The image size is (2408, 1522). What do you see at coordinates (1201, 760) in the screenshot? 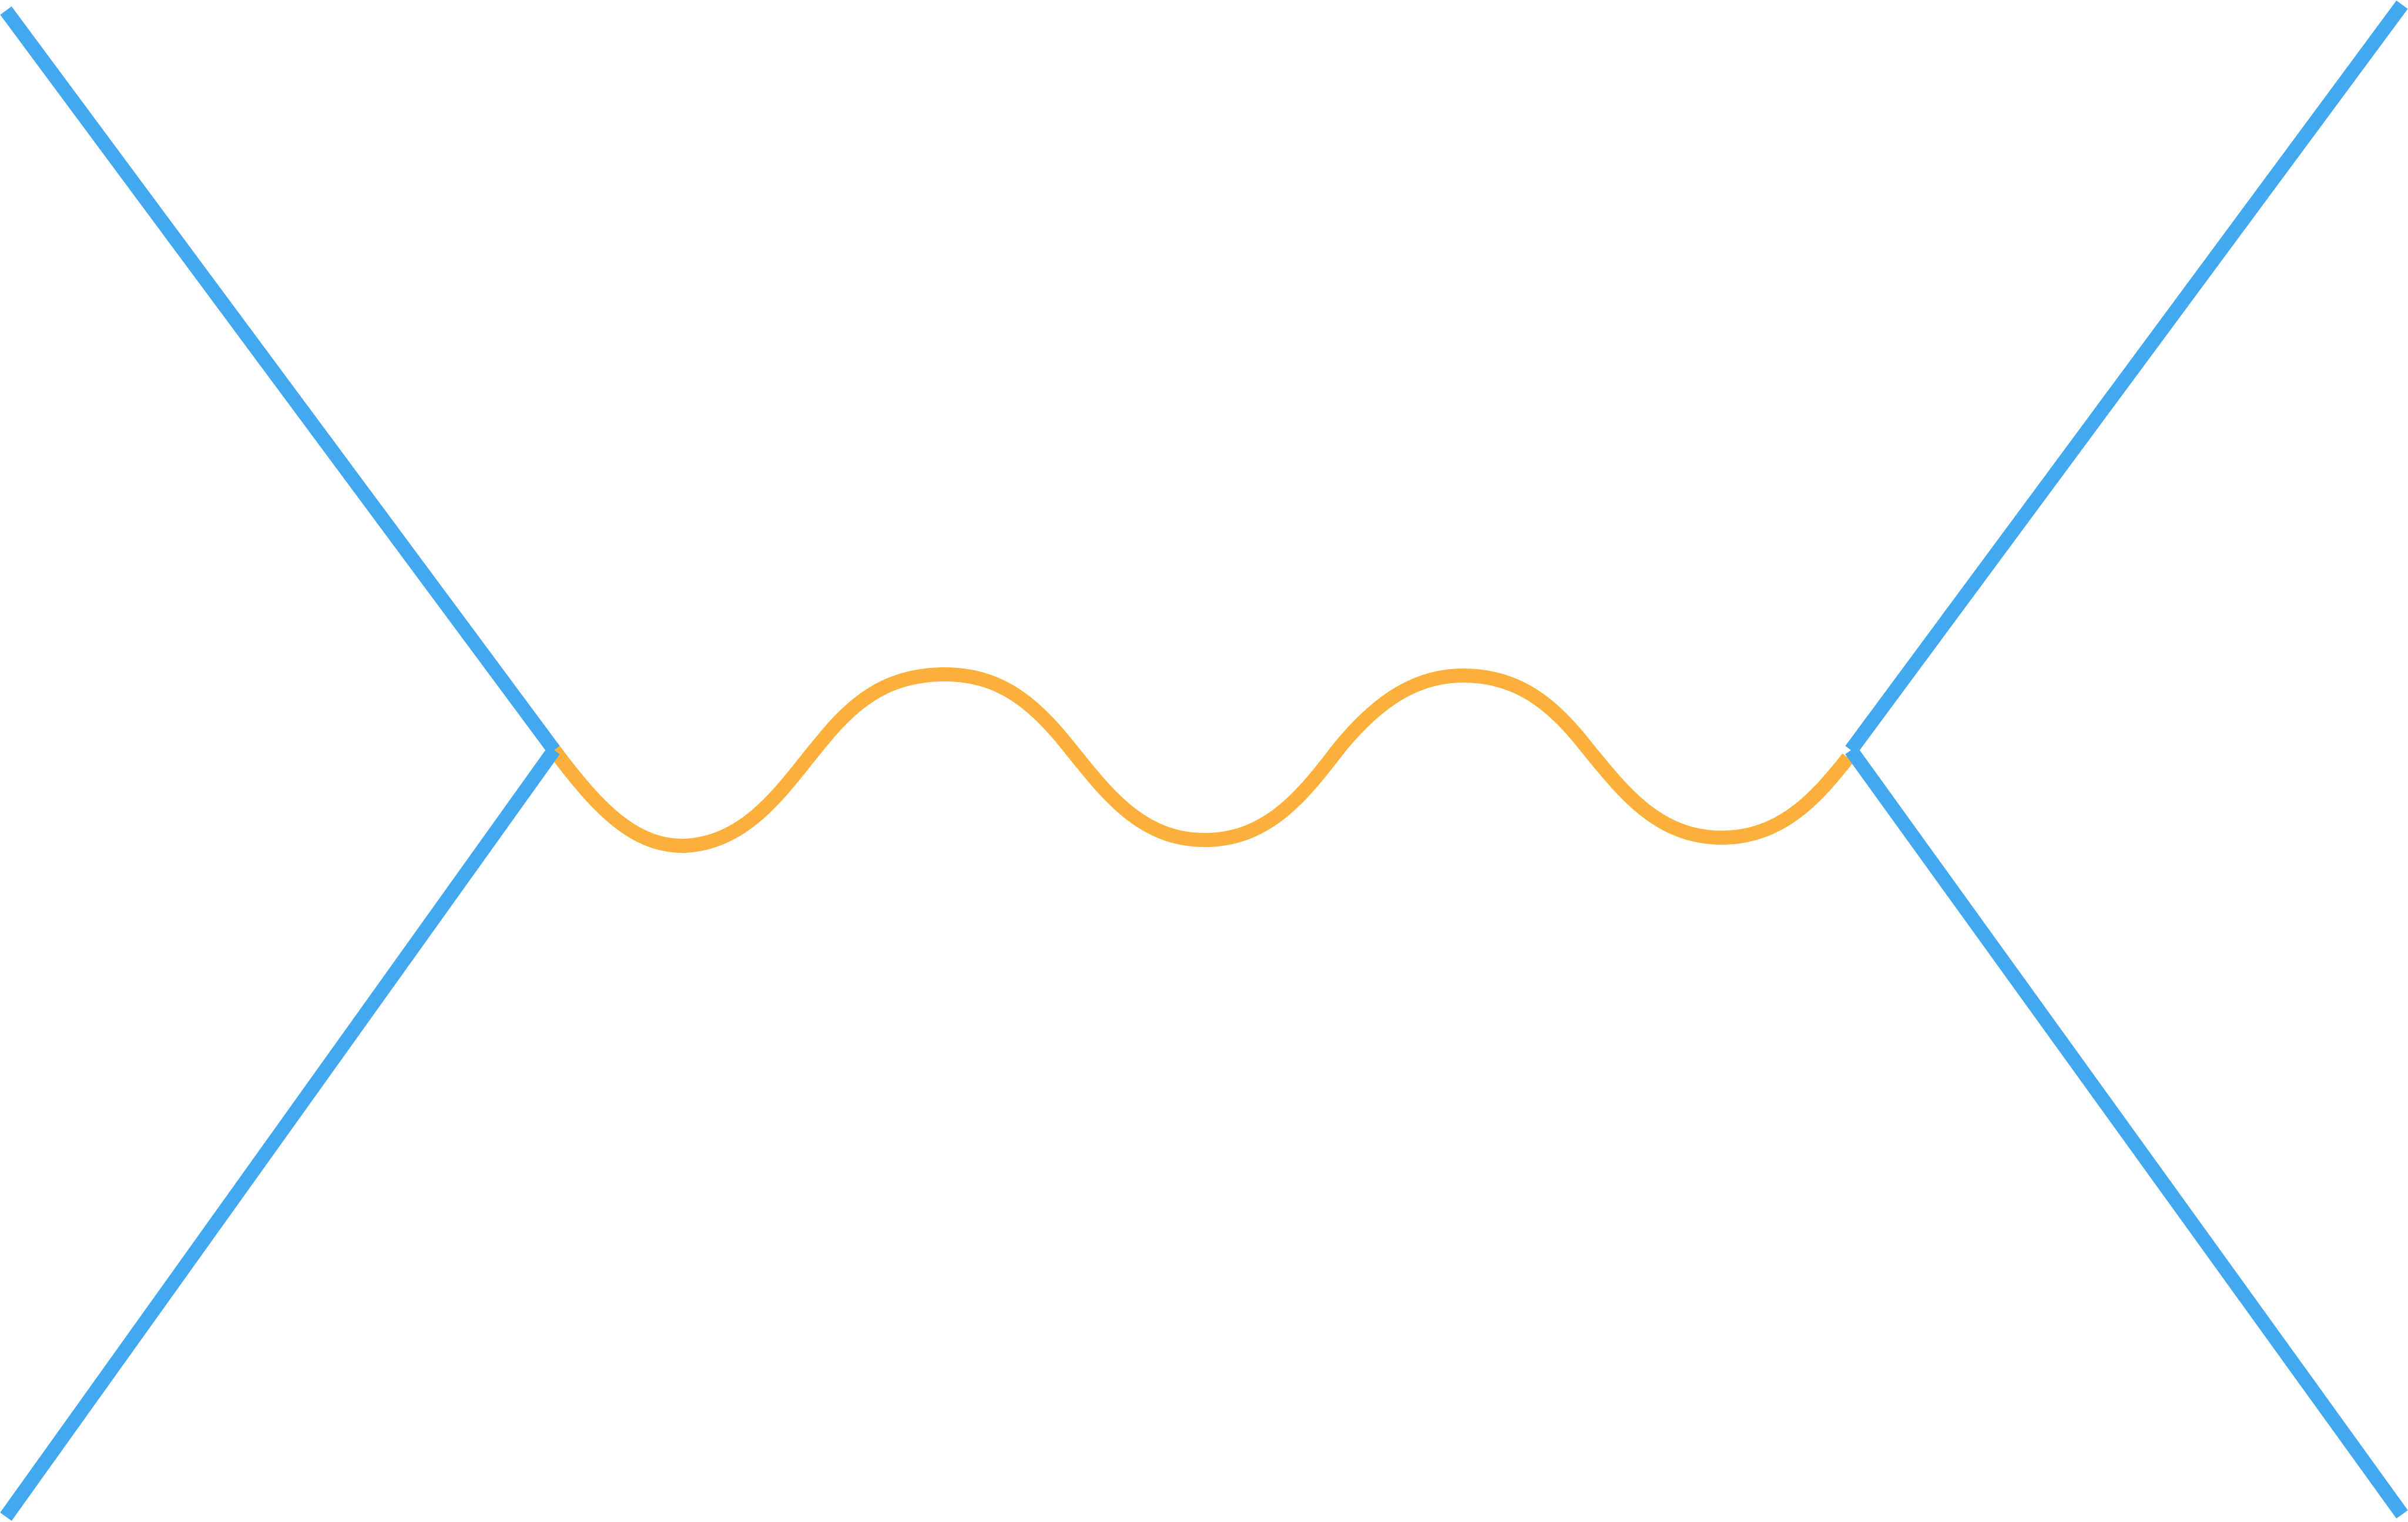
I see `wavy-propagator` at bounding box center [1201, 760].